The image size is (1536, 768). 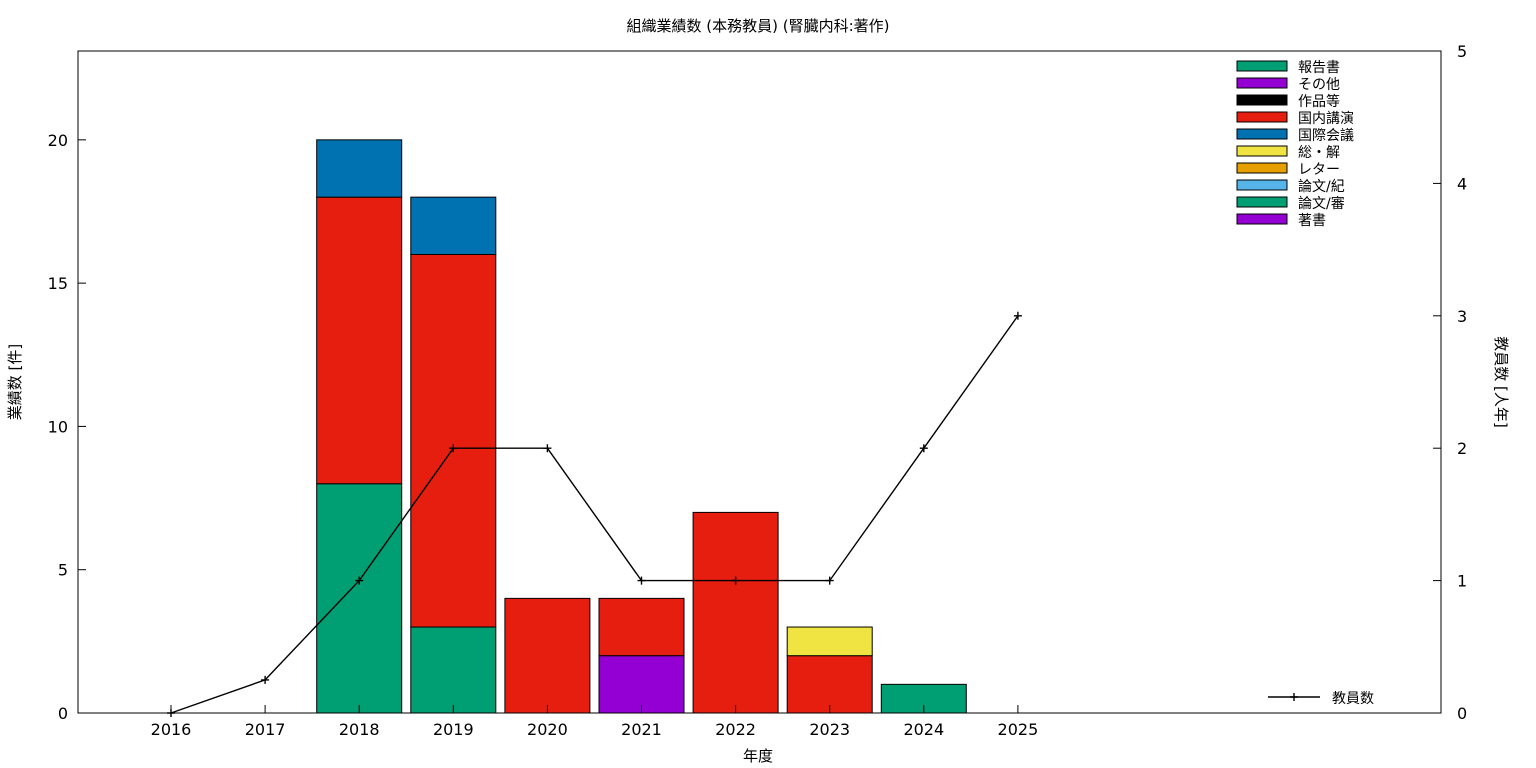 I want to click on y2-tick-label: 1, so click(x=1462, y=581).